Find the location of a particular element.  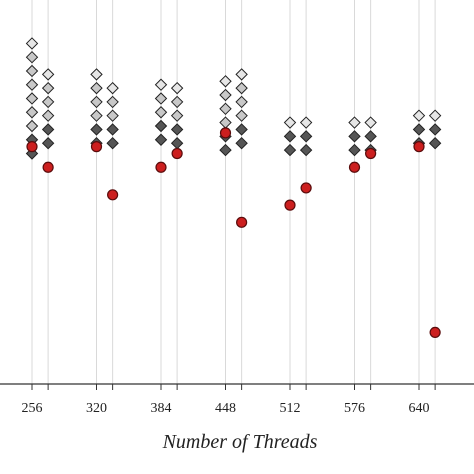

x-axis-title: Number of Threads is located at coordinates (240, 442).